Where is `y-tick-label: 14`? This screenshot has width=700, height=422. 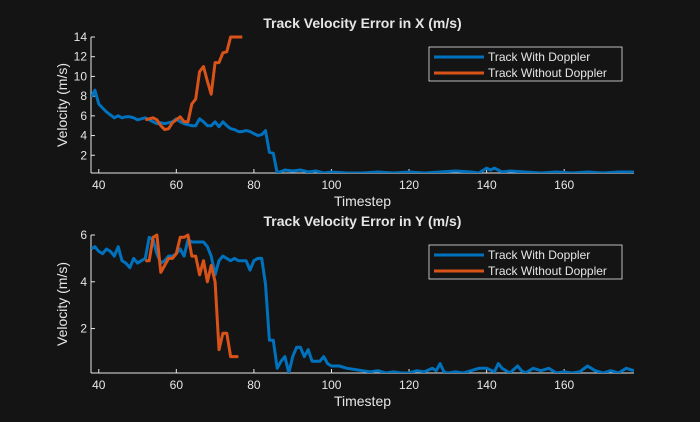 y-tick-label: 14 is located at coordinates (81, 37).